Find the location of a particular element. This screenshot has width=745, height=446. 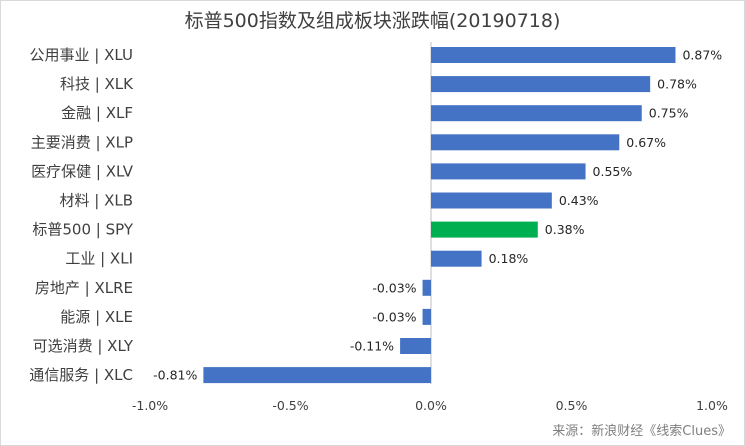

value-label-7: 0.18% is located at coordinates (509, 258).